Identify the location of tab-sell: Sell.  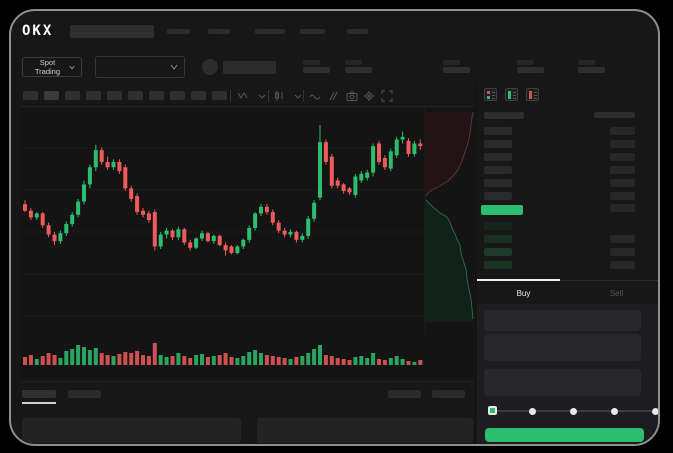
(614, 293).